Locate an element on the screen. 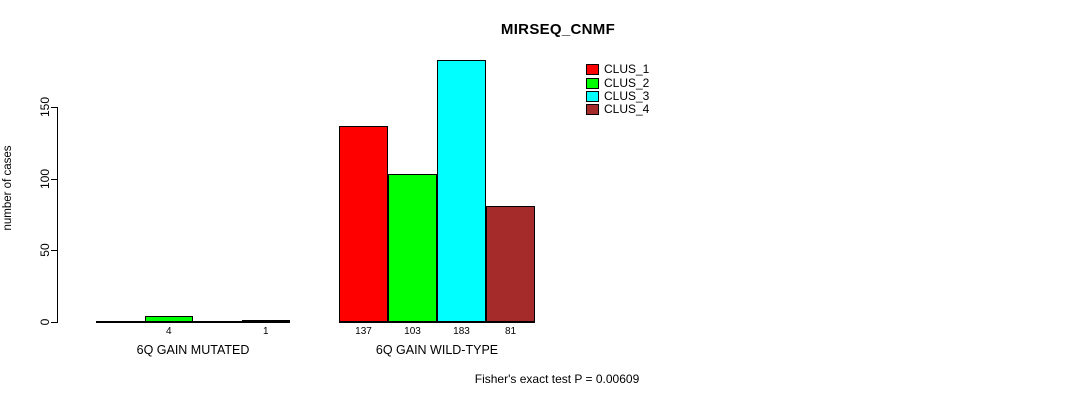 This screenshot has width=1090, height=400. legend-item-clus_3: CLUS_3 is located at coordinates (617, 96).